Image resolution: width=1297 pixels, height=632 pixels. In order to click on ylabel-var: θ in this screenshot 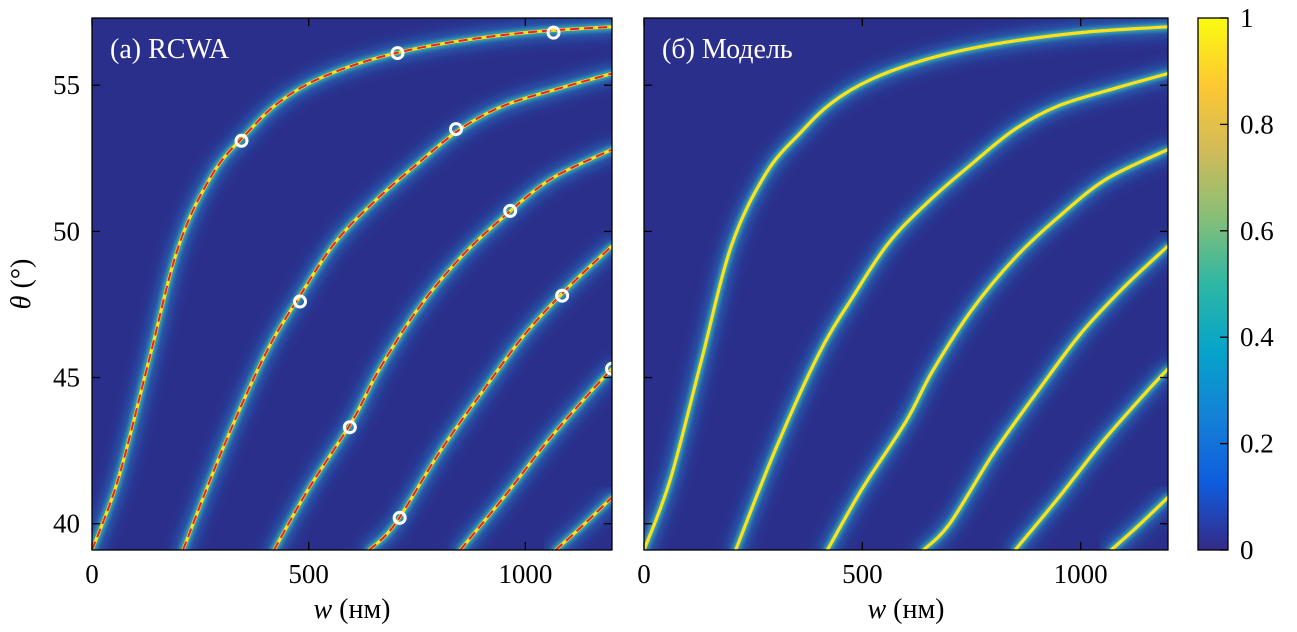, I will do `click(21, 302)`.